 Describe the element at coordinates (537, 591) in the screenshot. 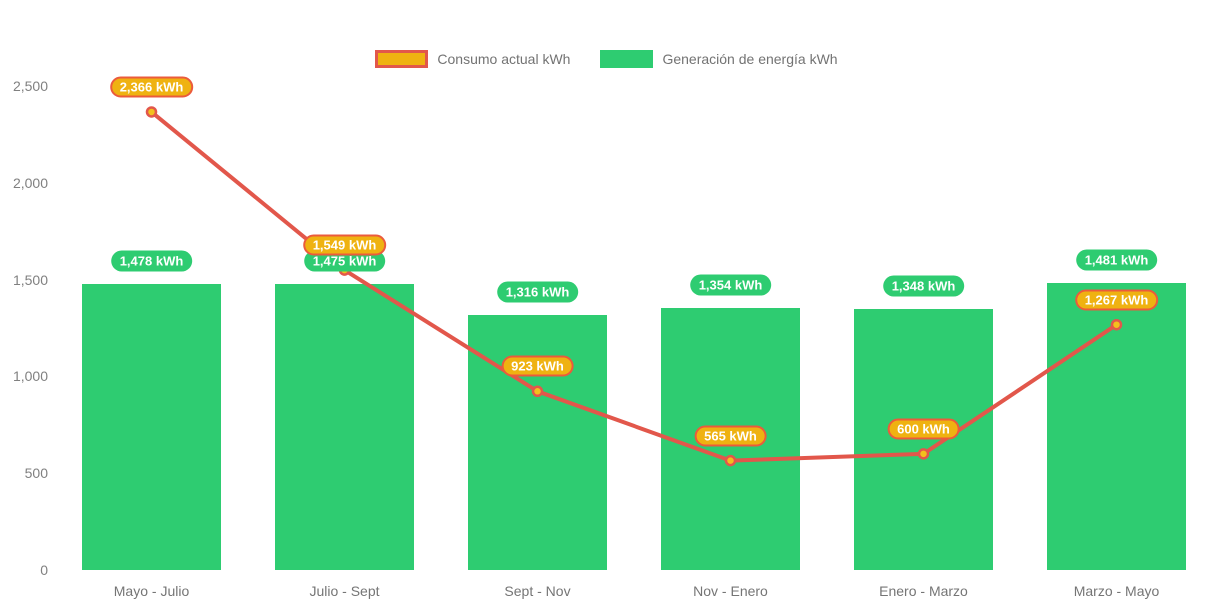

I see `x-axis-category-label: Sept - Nov` at that location.